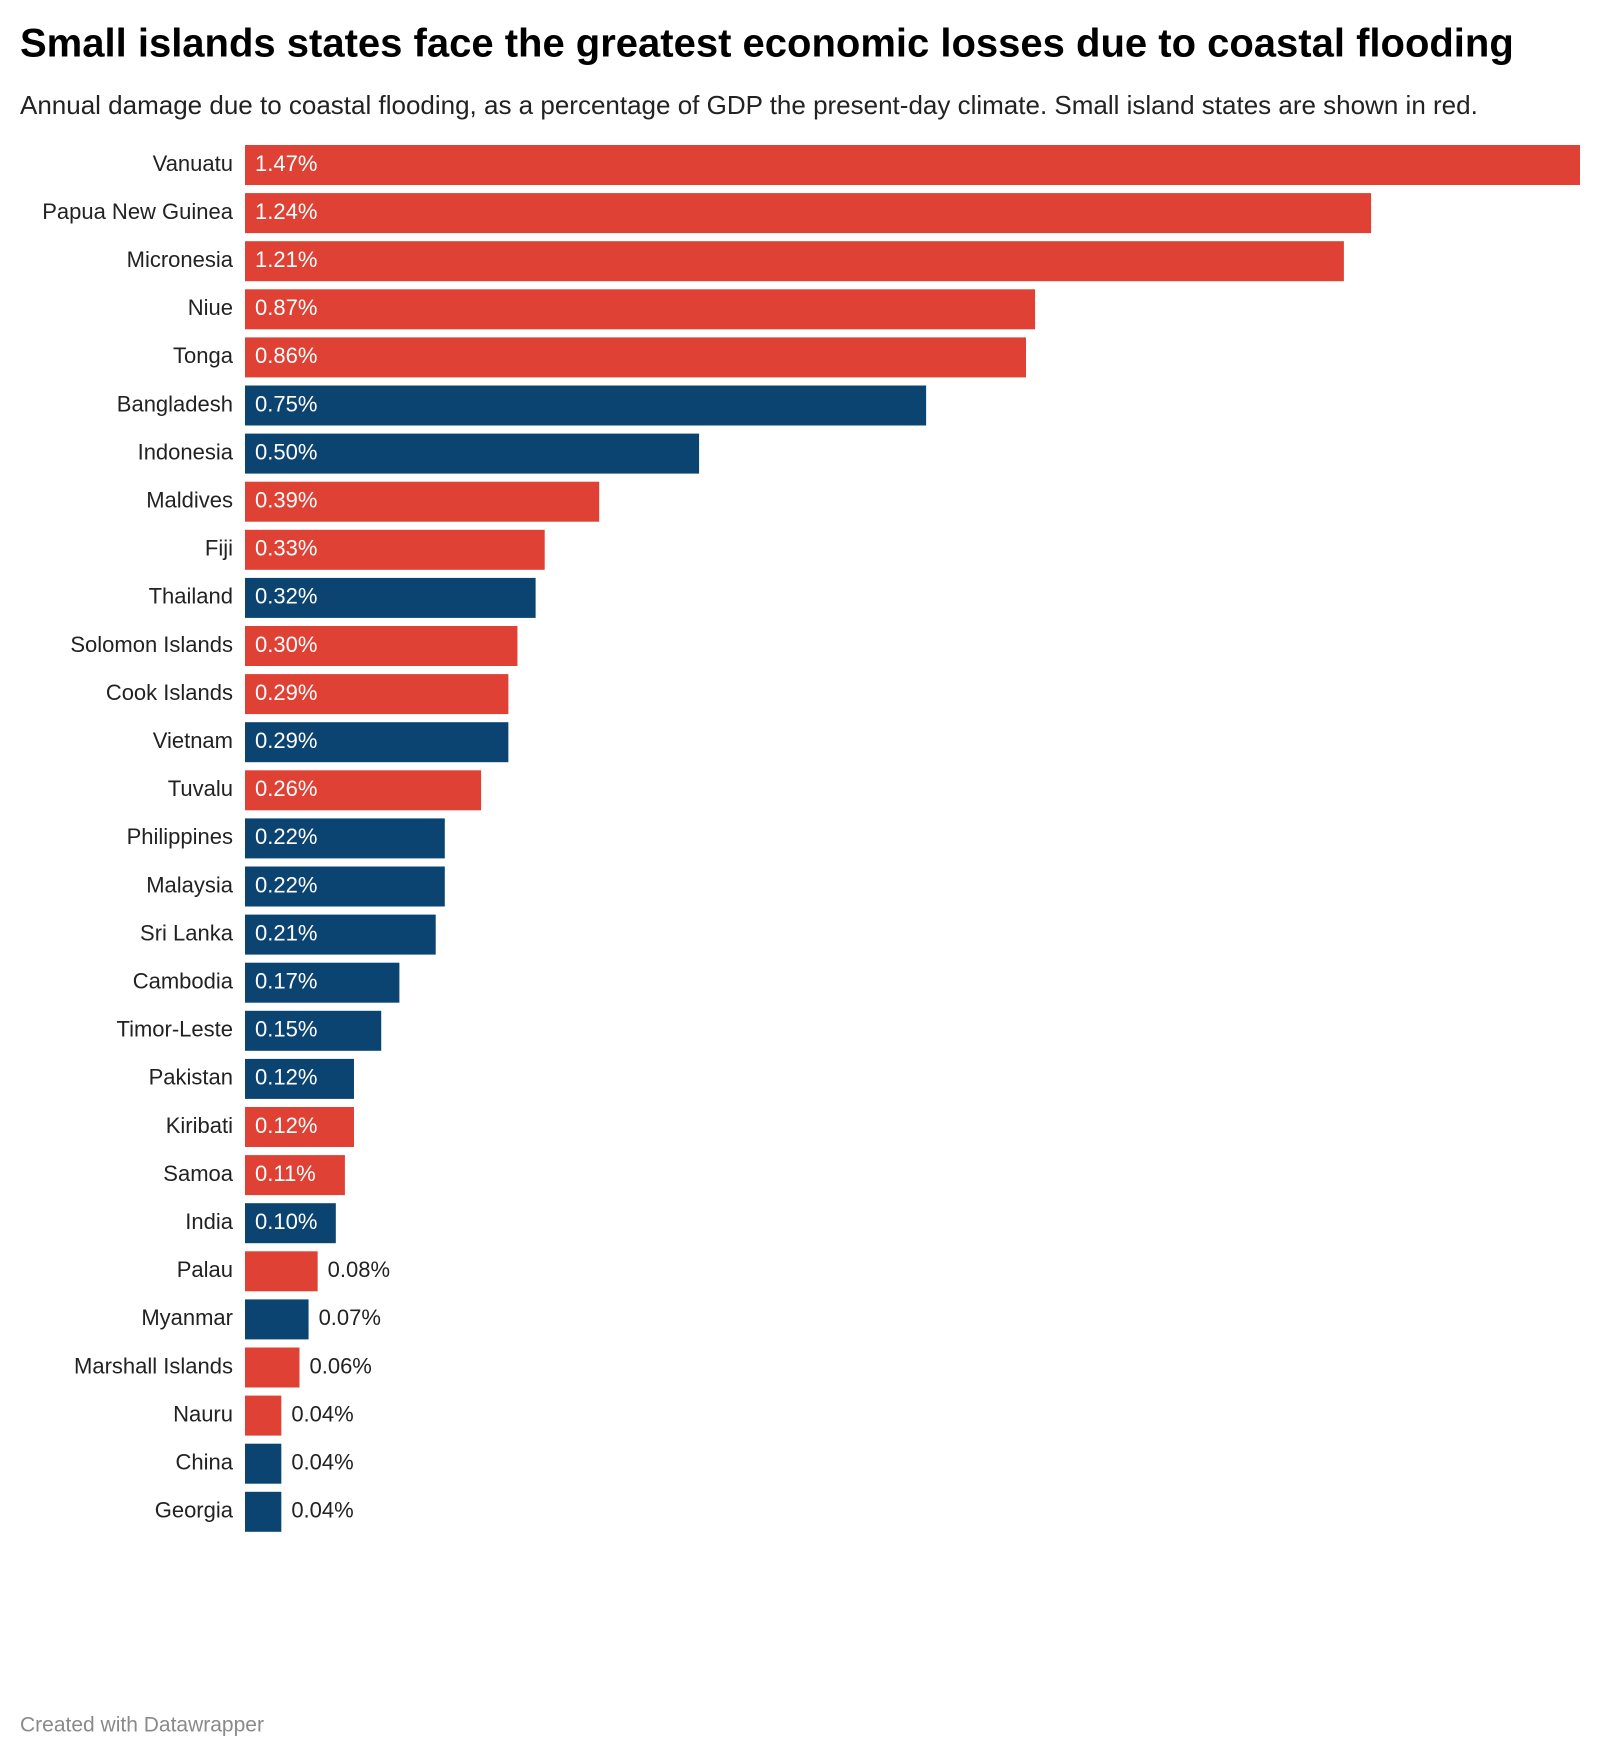 Image resolution: width=1600 pixels, height=1763 pixels. Describe the element at coordinates (203, 1413) in the screenshot. I see `category-label: Nauru` at that location.